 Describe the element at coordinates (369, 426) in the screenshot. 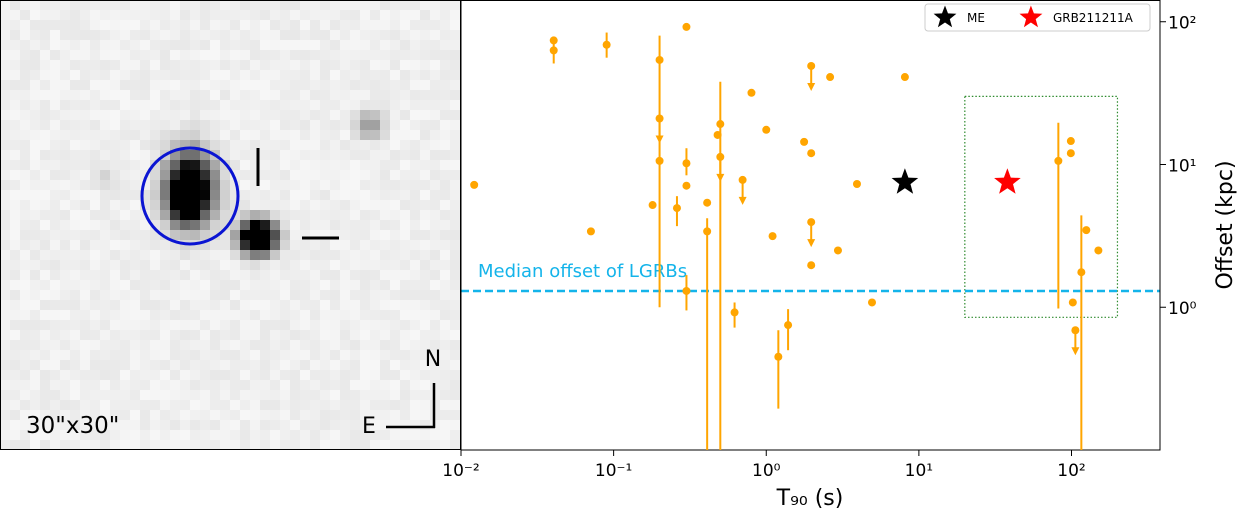

I see `east-label: E` at that location.